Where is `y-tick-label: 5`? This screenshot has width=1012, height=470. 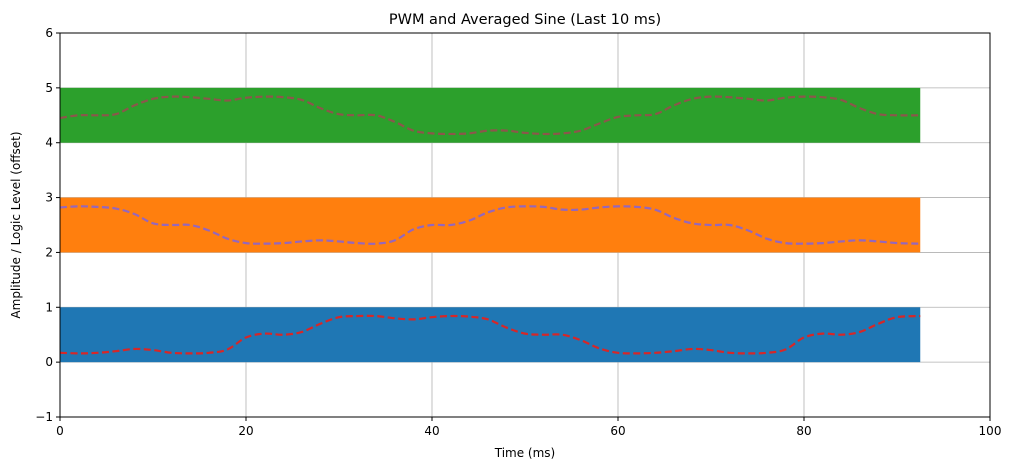
y-tick-label: 5 is located at coordinates (49, 88).